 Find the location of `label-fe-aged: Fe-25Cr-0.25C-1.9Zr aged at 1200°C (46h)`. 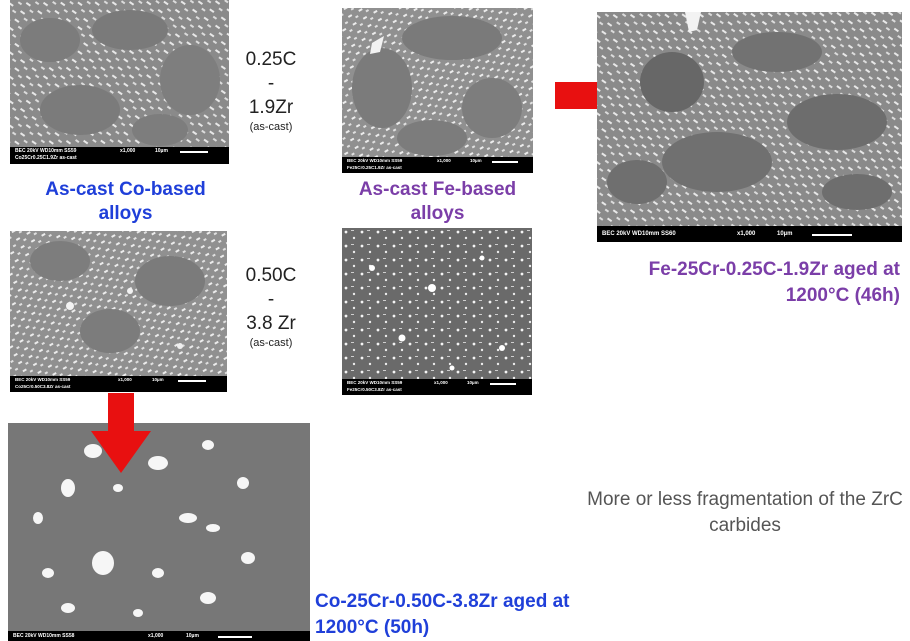

label-fe-aged: Fe-25Cr-0.25C-1.9Zr aged at 1200°C (46h) is located at coordinates (774, 282).